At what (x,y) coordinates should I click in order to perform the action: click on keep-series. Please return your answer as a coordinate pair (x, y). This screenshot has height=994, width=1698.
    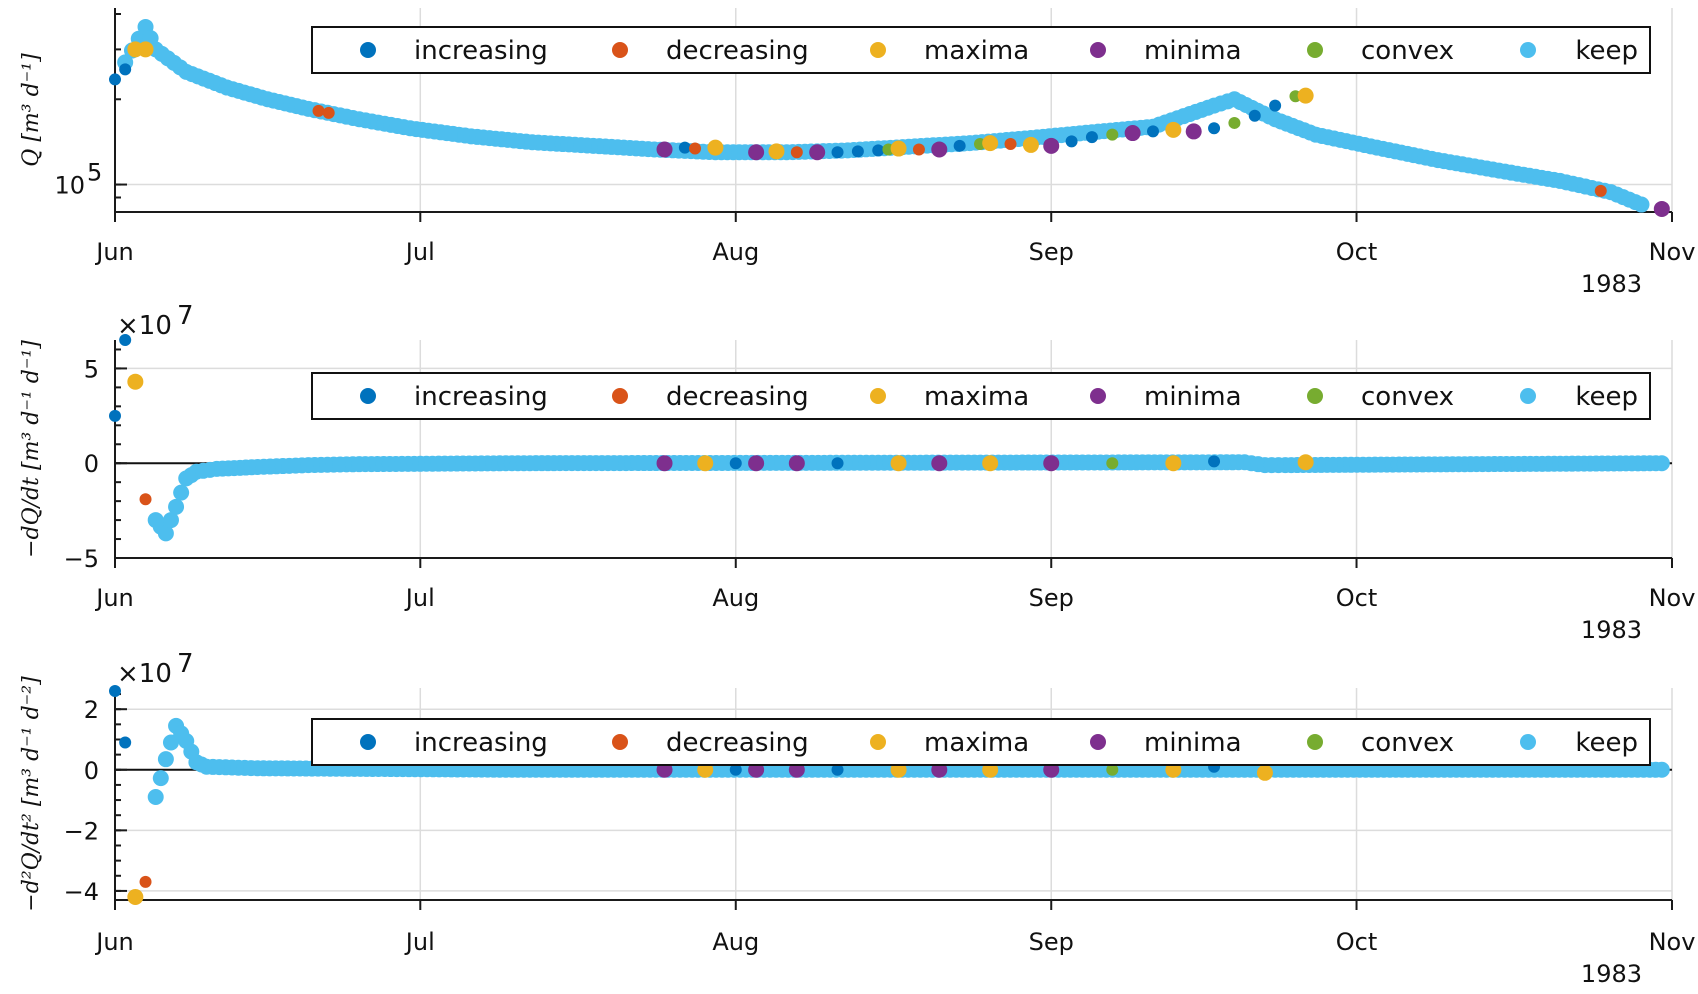
    Looking at the image, I should click on (908, 498).